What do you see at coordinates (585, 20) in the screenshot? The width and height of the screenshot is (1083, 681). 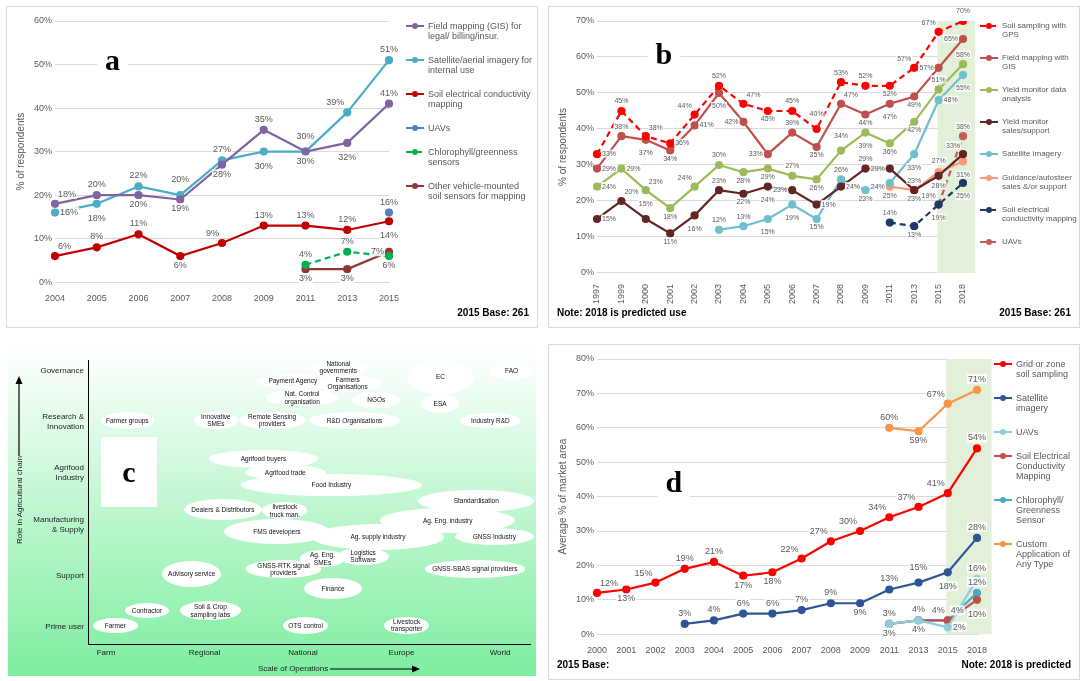 I see `y-tick-label: 70%` at bounding box center [585, 20].